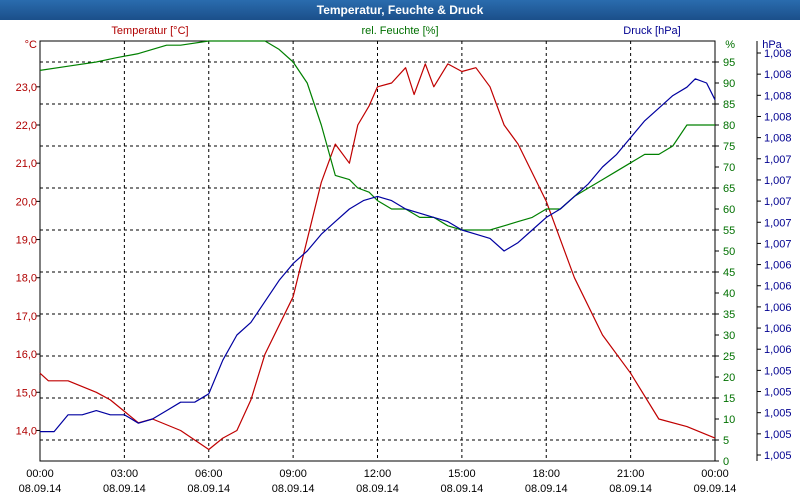 This screenshot has height=500, width=800. Describe the element at coordinates (399, 31) in the screenshot. I see `humidity-axis-label: rel. Feuchte [%]` at that location.